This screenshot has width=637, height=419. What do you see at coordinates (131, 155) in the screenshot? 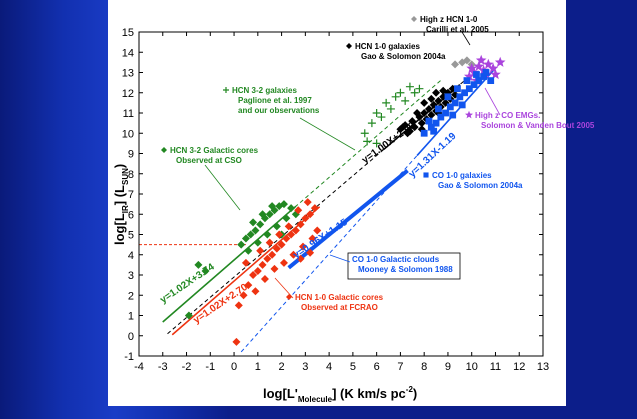
I see `y-tick-label: 9` at bounding box center [131, 155].